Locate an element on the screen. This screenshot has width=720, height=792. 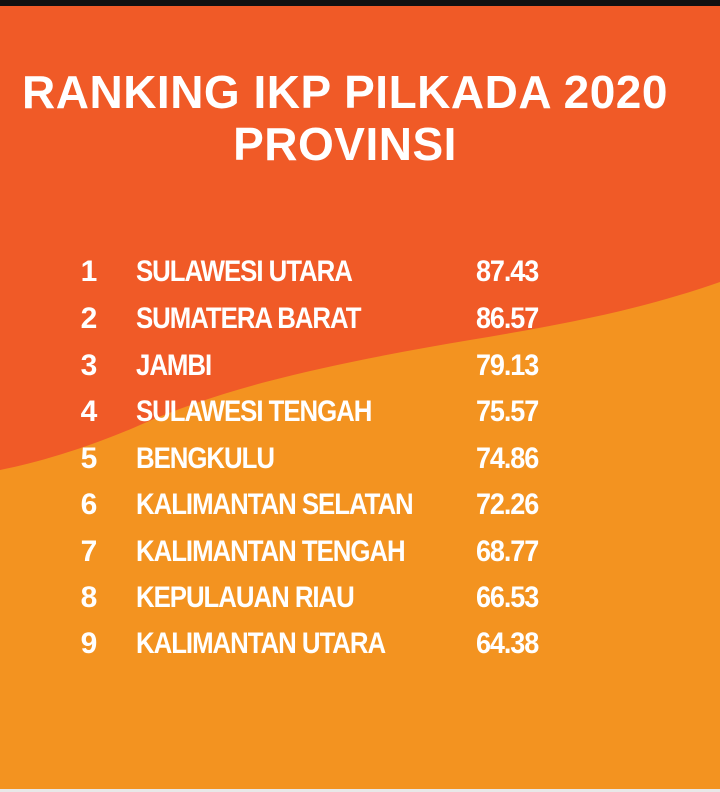
rank-number: 3 is located at coordinates (89, 365).